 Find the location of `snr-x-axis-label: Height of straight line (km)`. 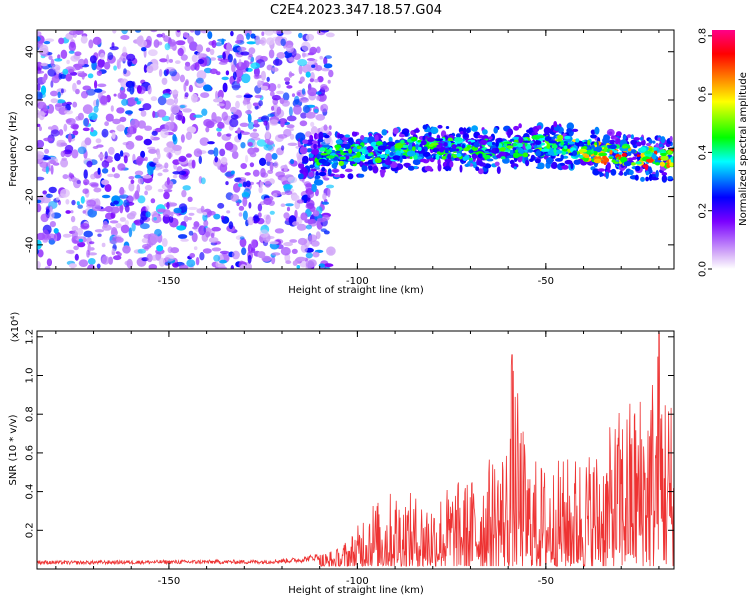

snr-x-axis-label: Height of straight line (km) is located at coordinates (356, 590).